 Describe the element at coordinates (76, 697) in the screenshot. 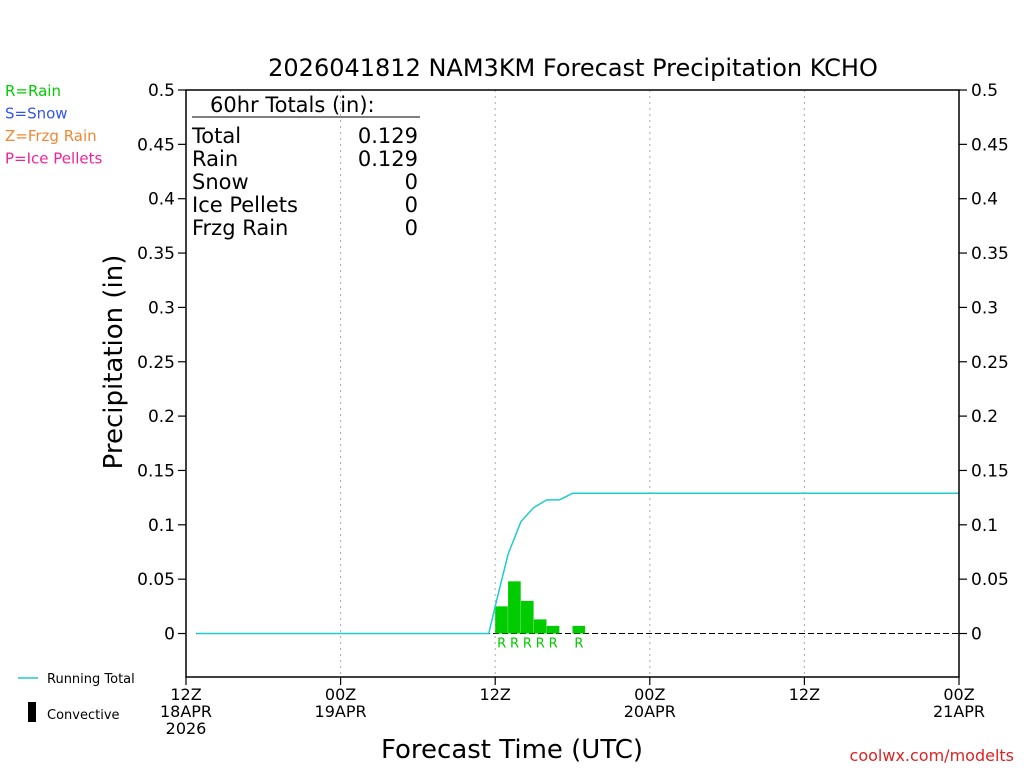

I see `bottom-legend: Running Total Convective` at that location.